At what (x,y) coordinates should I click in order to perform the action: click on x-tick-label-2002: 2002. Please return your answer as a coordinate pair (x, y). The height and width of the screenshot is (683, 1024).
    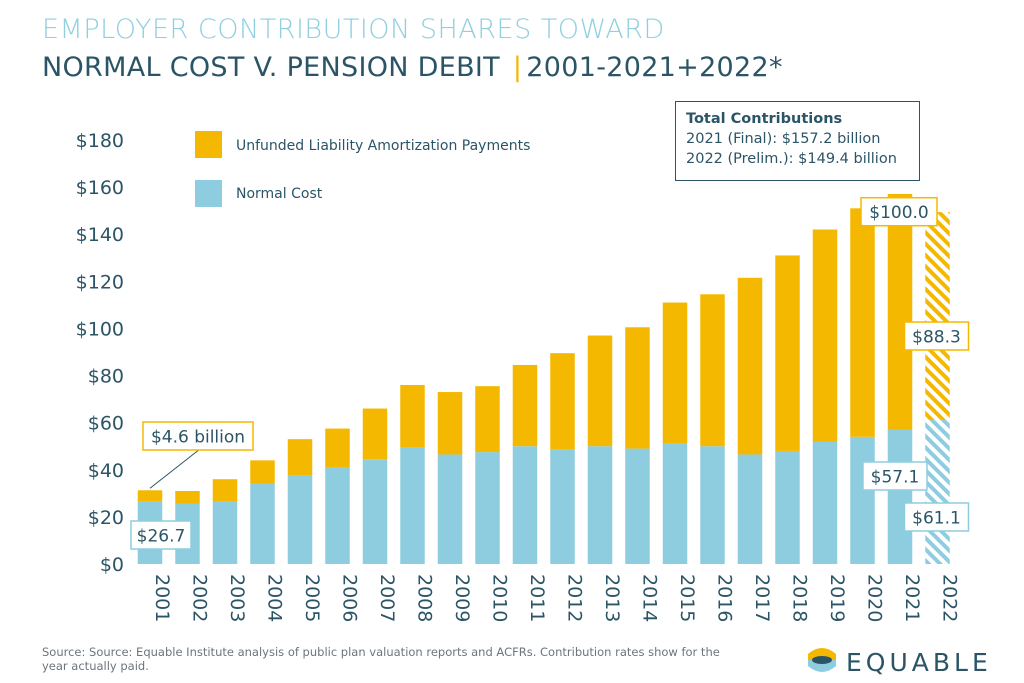
    Looking at the image, I should click on (200, 598).